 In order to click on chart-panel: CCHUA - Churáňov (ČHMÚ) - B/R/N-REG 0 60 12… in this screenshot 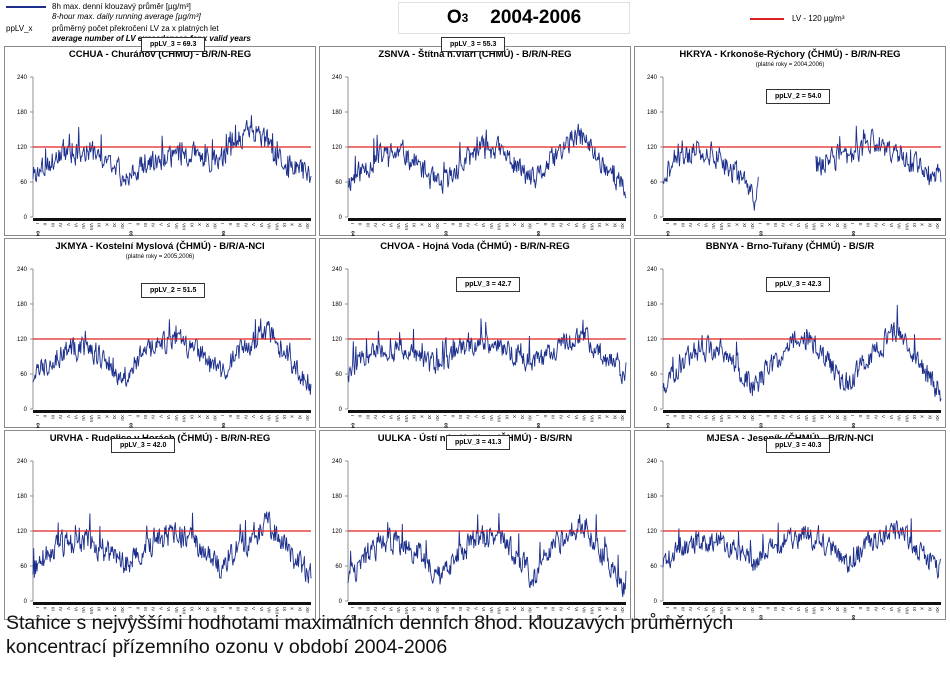, I will do `click(160, 137)`.